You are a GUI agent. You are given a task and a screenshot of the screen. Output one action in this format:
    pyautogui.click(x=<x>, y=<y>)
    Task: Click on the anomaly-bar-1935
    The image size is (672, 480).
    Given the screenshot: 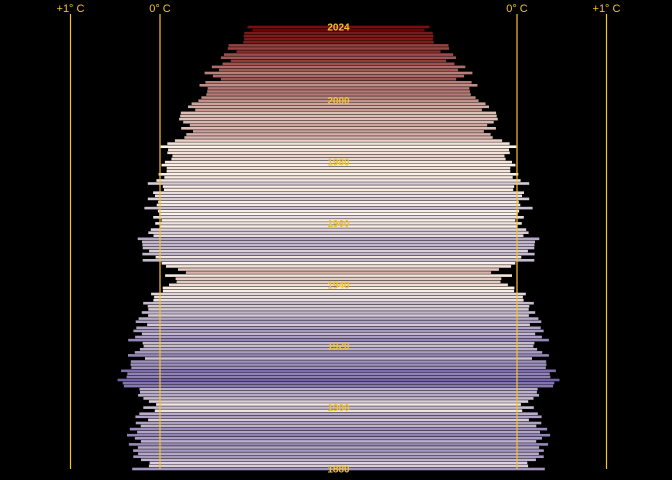 What is the action you would take?
    pyautogui.click(x=338, y=300)
    